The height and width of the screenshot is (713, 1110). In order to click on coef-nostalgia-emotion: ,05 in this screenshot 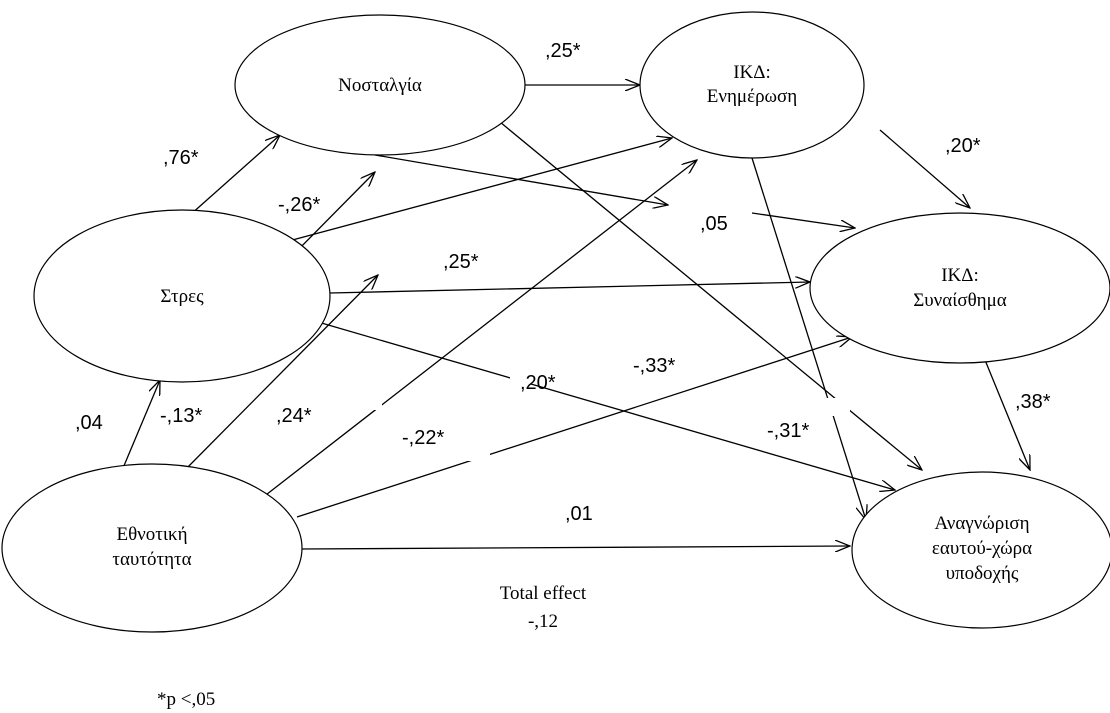, I will do `click(714, 224)`.